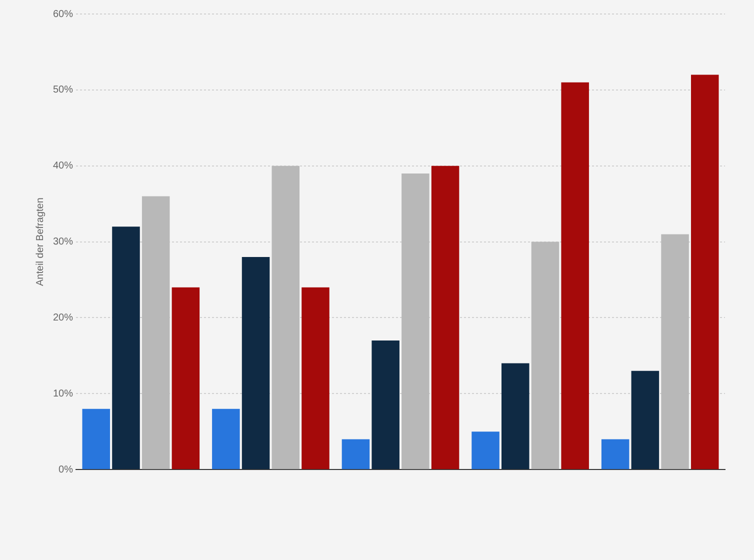  What do you see at coordinates (63, 242) in the screenshot?
I see `y-tick-label: 30%` at bounding box center [63, 242].